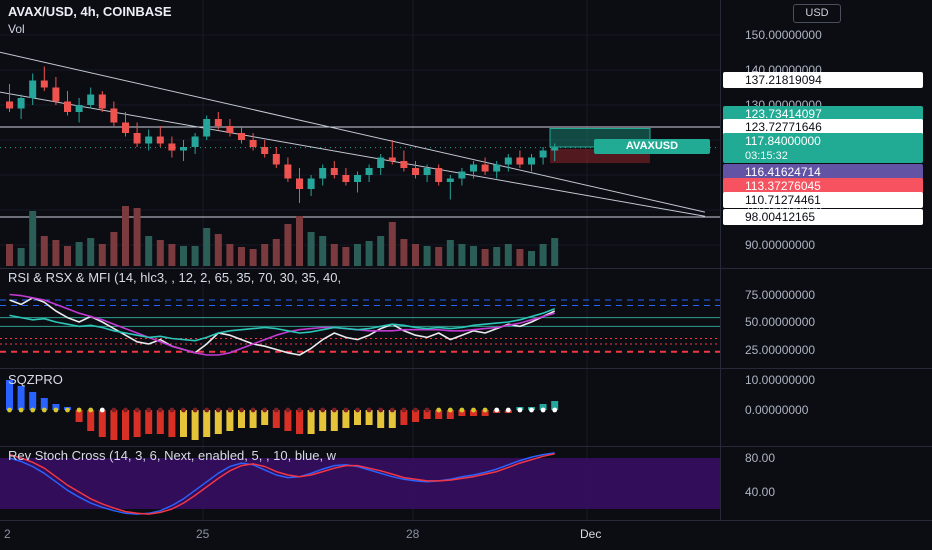  What do you see at coordinates (720, 260) in the screenshot?
I see `price-axis-border` at bounding box center [720, 260].